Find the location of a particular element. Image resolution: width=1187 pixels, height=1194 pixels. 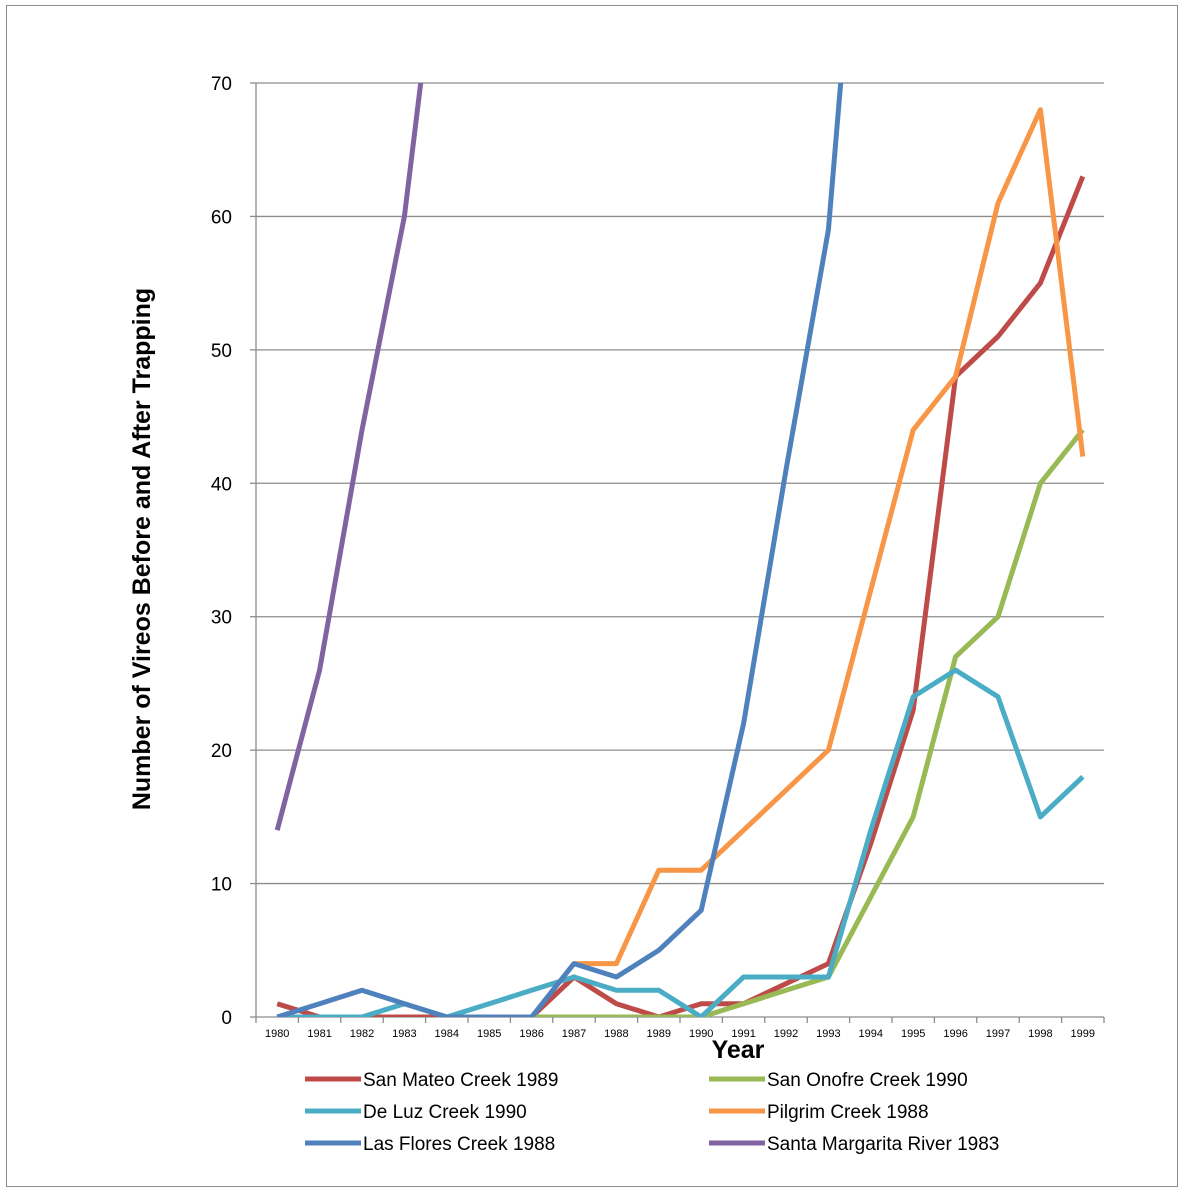

x-tick-label: 1998 is located at coordinates (1040, 1034).